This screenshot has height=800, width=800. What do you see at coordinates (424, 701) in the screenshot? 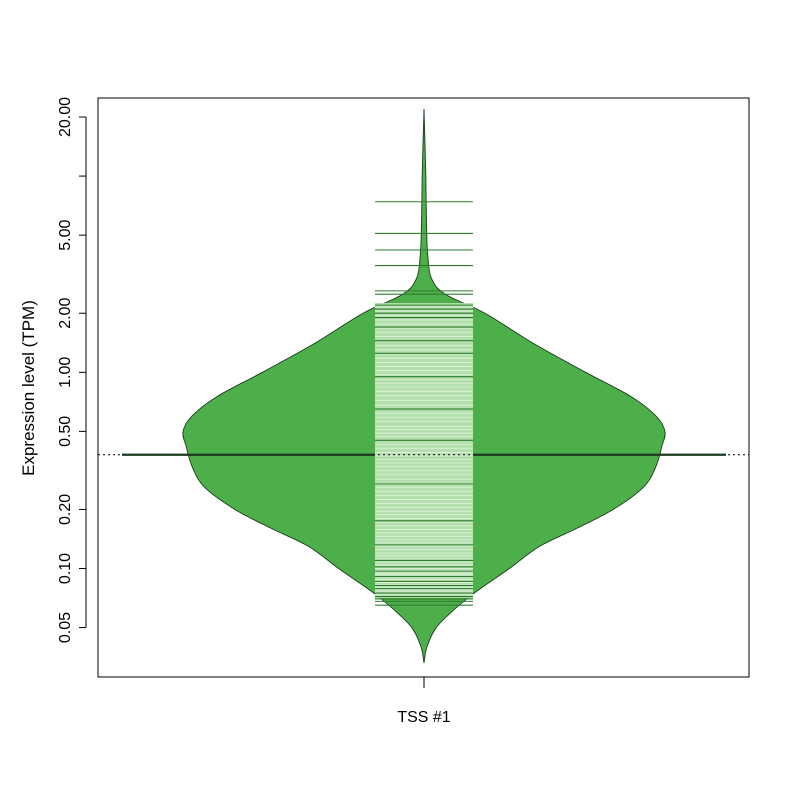
I see `x-axis: TSS #1` at bounding box center [424, 701].